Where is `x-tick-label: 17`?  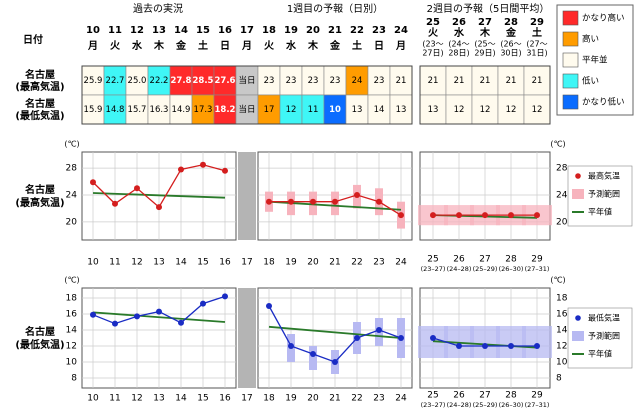 x-tick-label: 17 is located at coordinates (246, 399).